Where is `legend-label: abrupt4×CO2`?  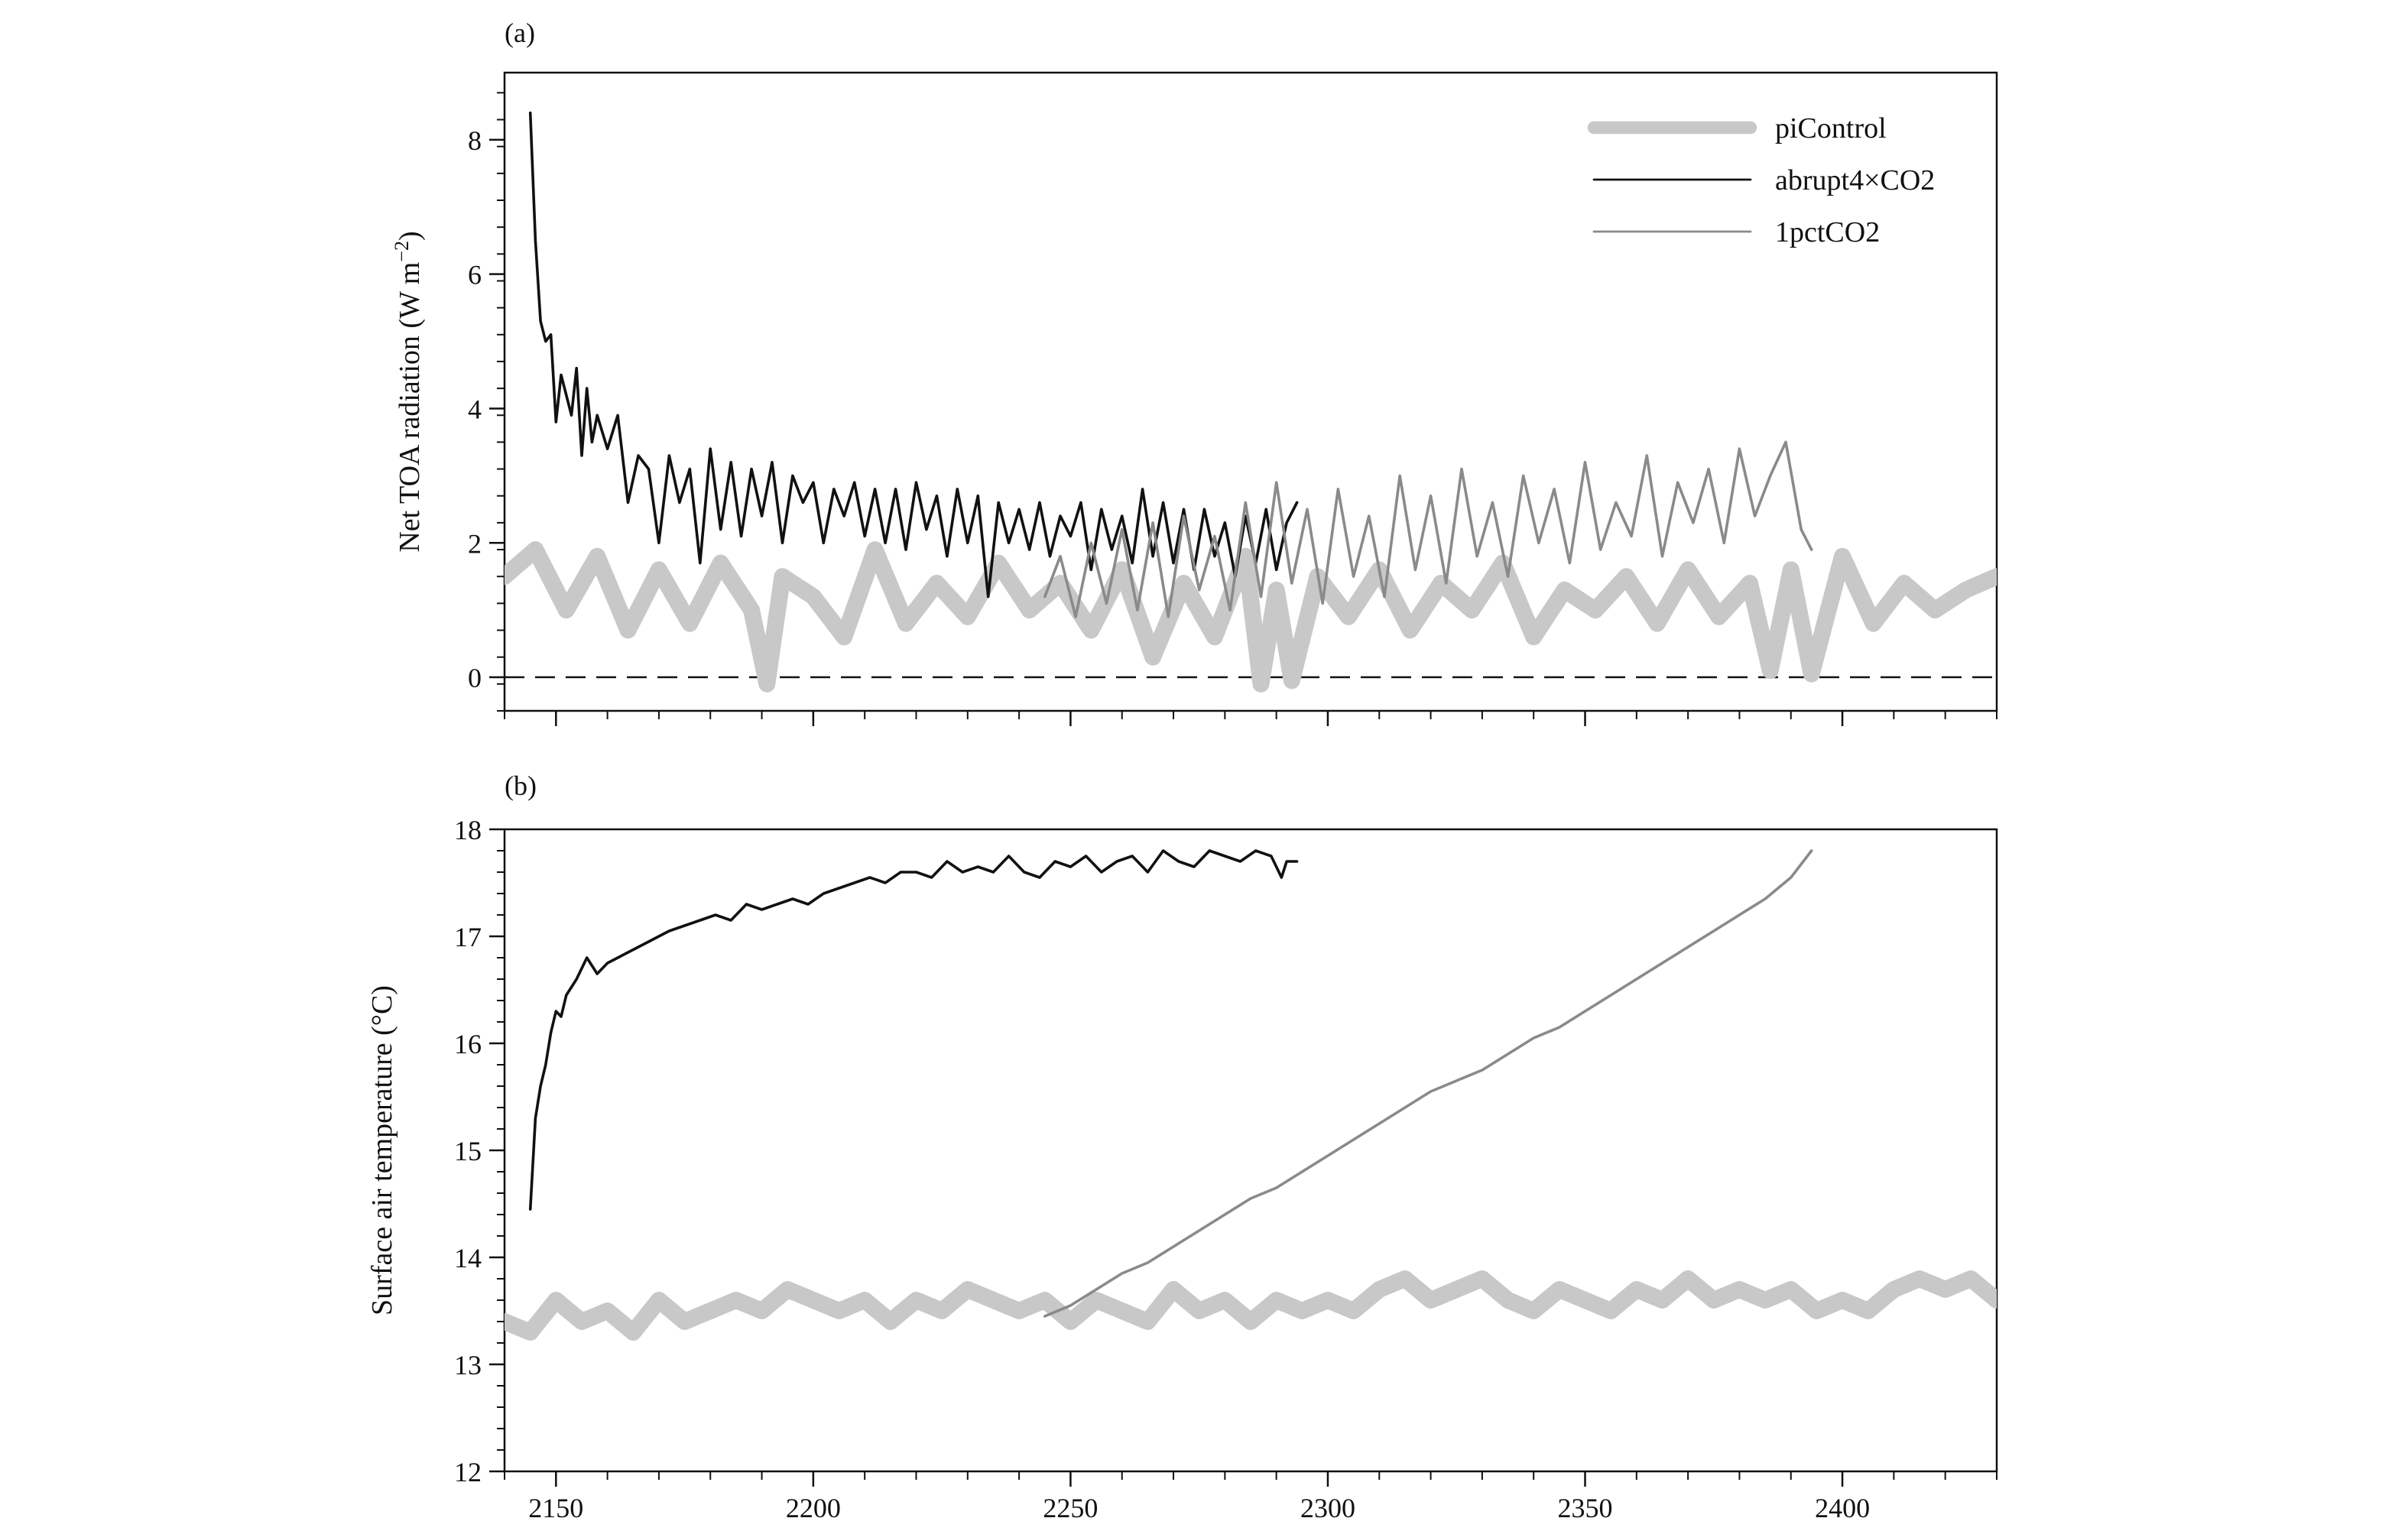 legend-label: abrupt4×CO2 is located at coordinates (1855, 180).